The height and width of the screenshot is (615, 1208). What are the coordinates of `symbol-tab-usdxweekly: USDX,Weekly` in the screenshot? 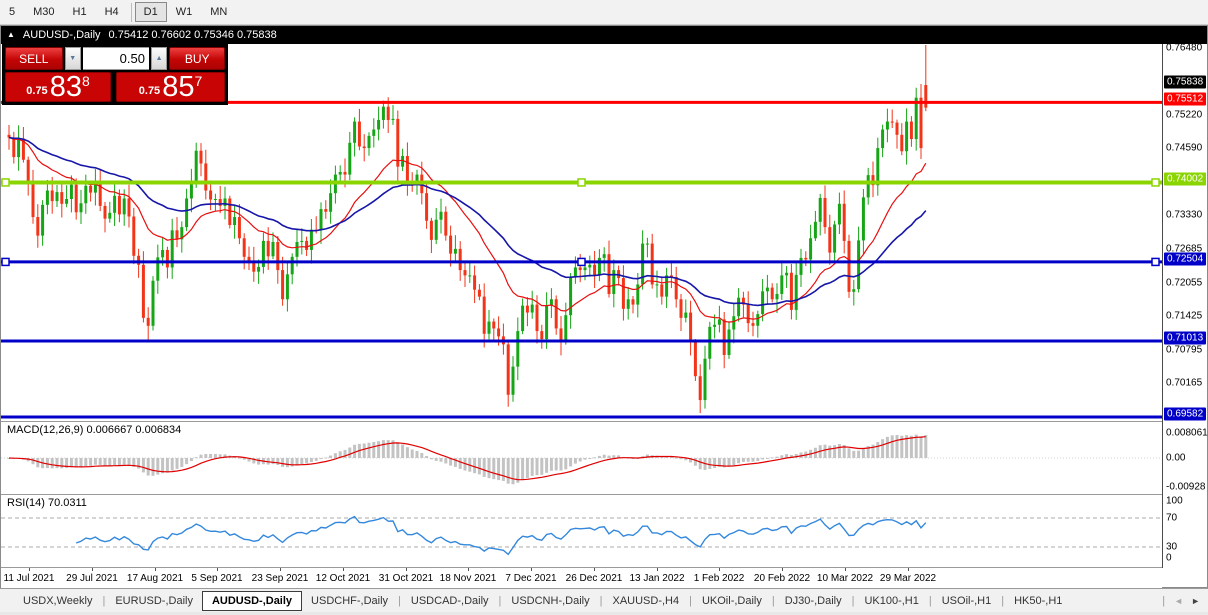 It's located at (58, 600).